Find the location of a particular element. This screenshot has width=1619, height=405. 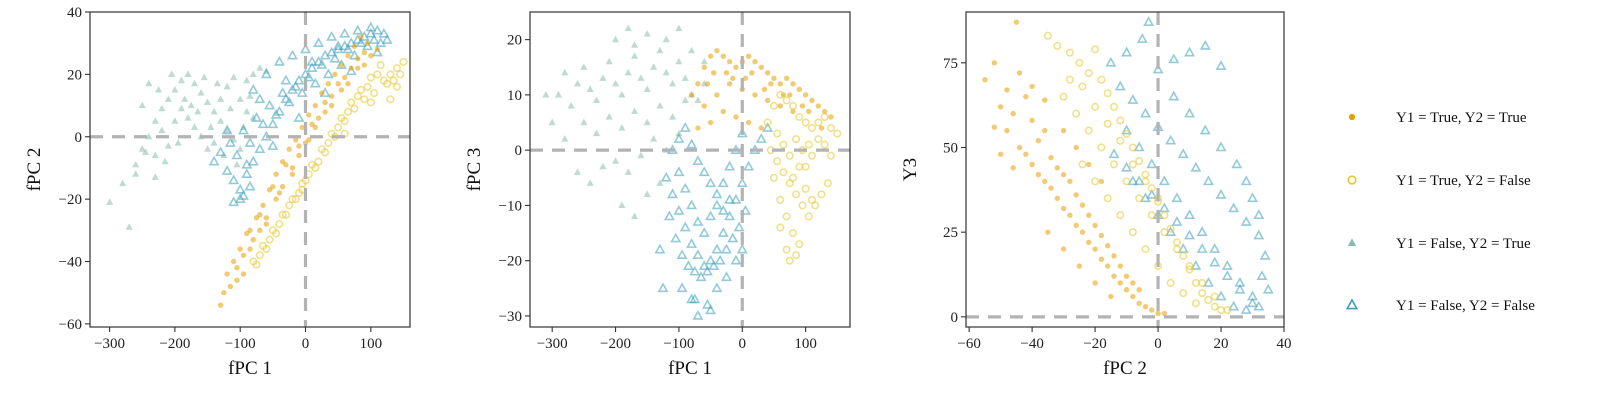

legend-label: Y1 = False, Y2 = True is located at coordinates (1463, 244).